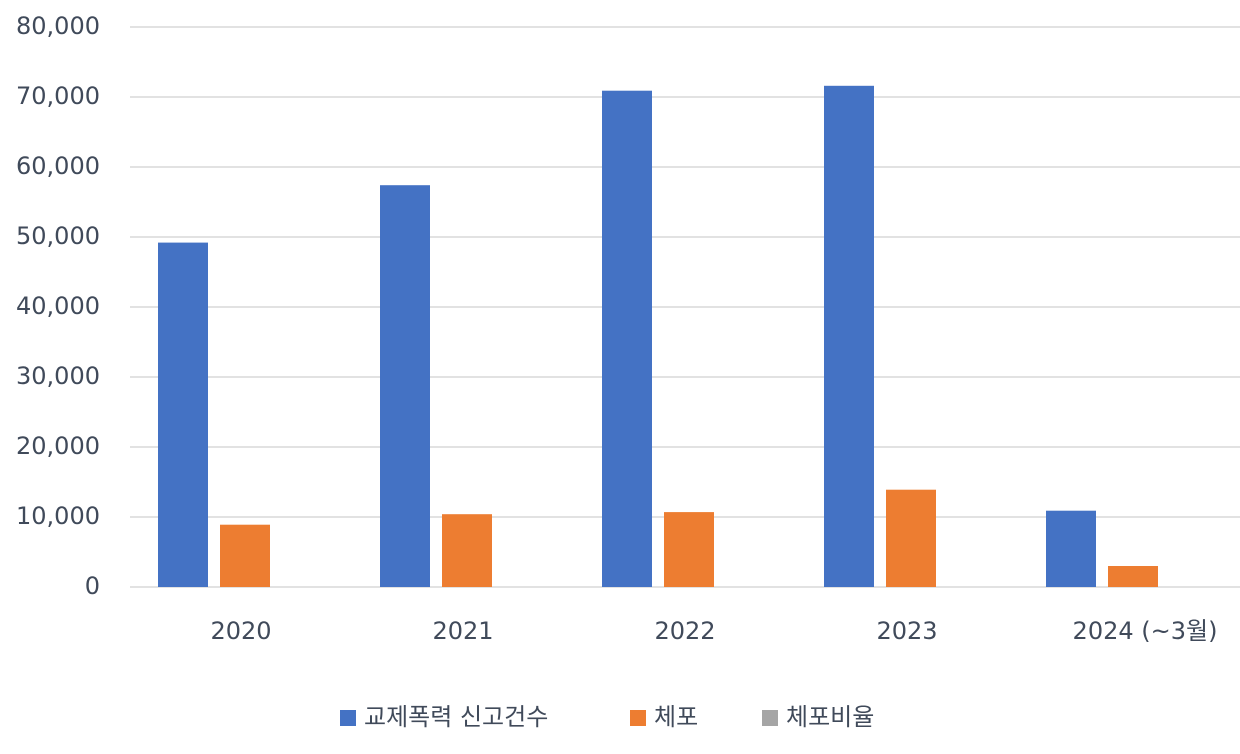  What do you see at coordinates (58, 446) in the screenshot?
I see `y-tick-label: 20,000` at bounding box center [58, 446].